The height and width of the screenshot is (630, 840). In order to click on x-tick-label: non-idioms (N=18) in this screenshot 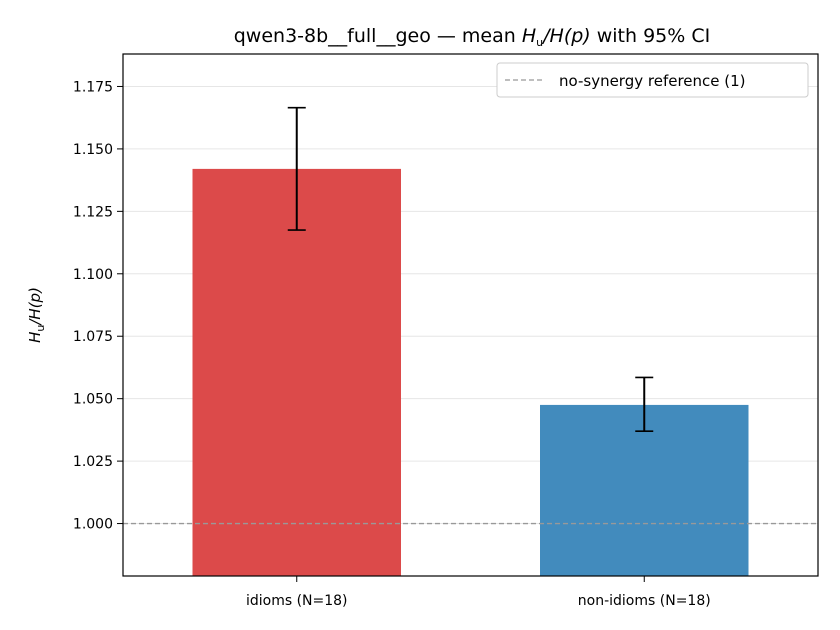, I will do `click(644, 601)`.